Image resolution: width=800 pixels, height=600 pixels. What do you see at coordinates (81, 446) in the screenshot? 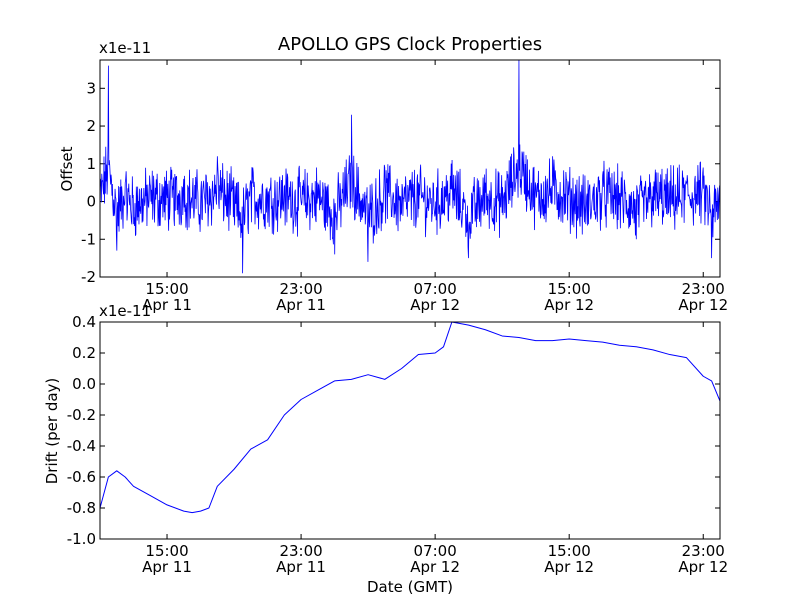
I see `drift-ytick-label: -0.4` at bounding box center [81, 446].